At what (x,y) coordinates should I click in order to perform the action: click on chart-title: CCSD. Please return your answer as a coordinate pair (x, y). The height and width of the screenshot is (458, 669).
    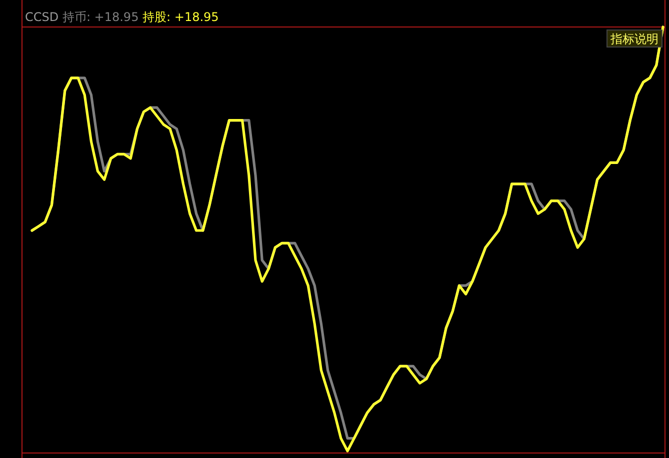
    Looking at the image, I should click on (43, 17).